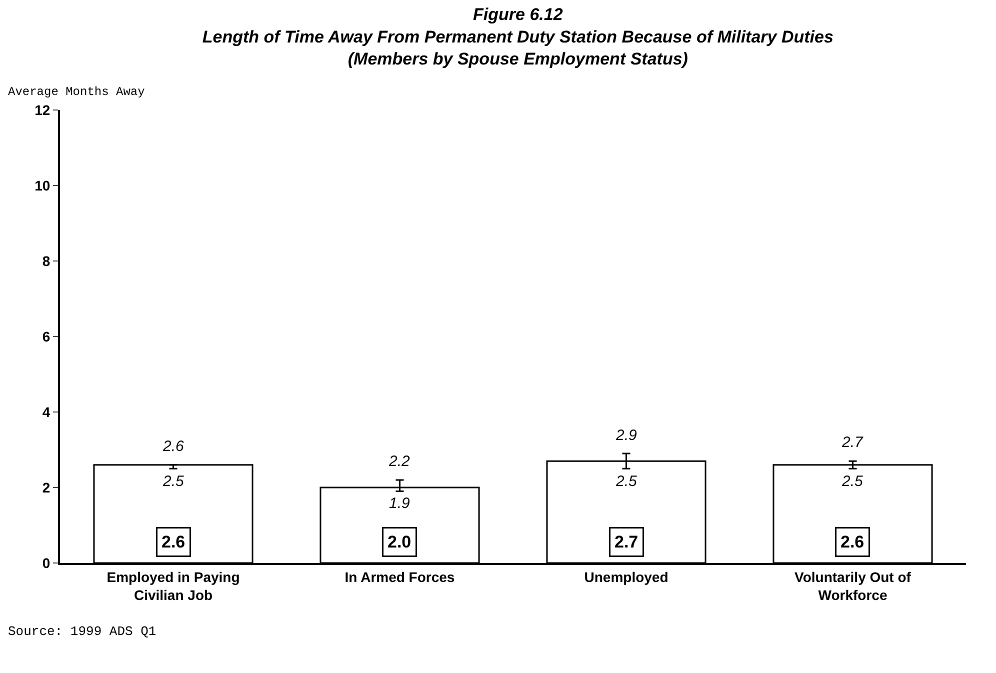 This screenshot has height=673, width=996. What do you see at coordinates (46, 336) in the screenshot?
I see `y-tick-label: 6` at bounding box center [46, 336].